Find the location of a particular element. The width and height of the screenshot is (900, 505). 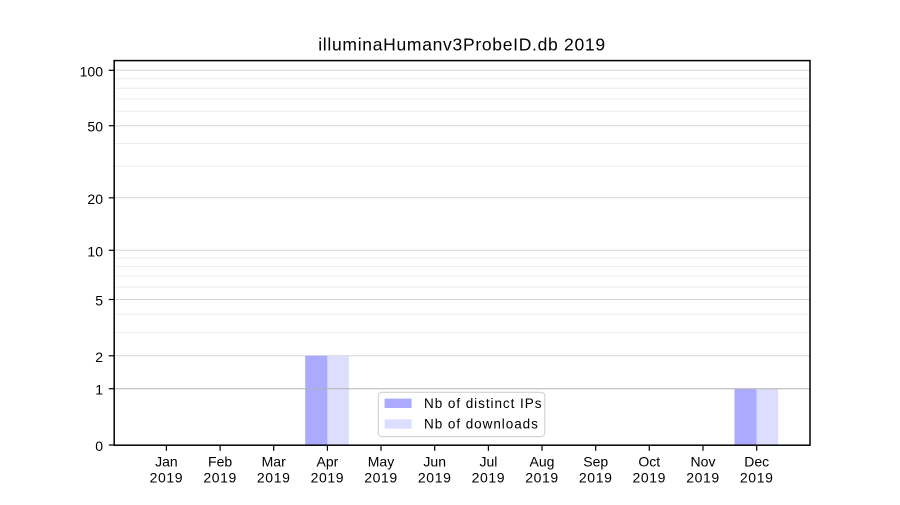

svg-text: 100 is located at coordinates (92, 71).